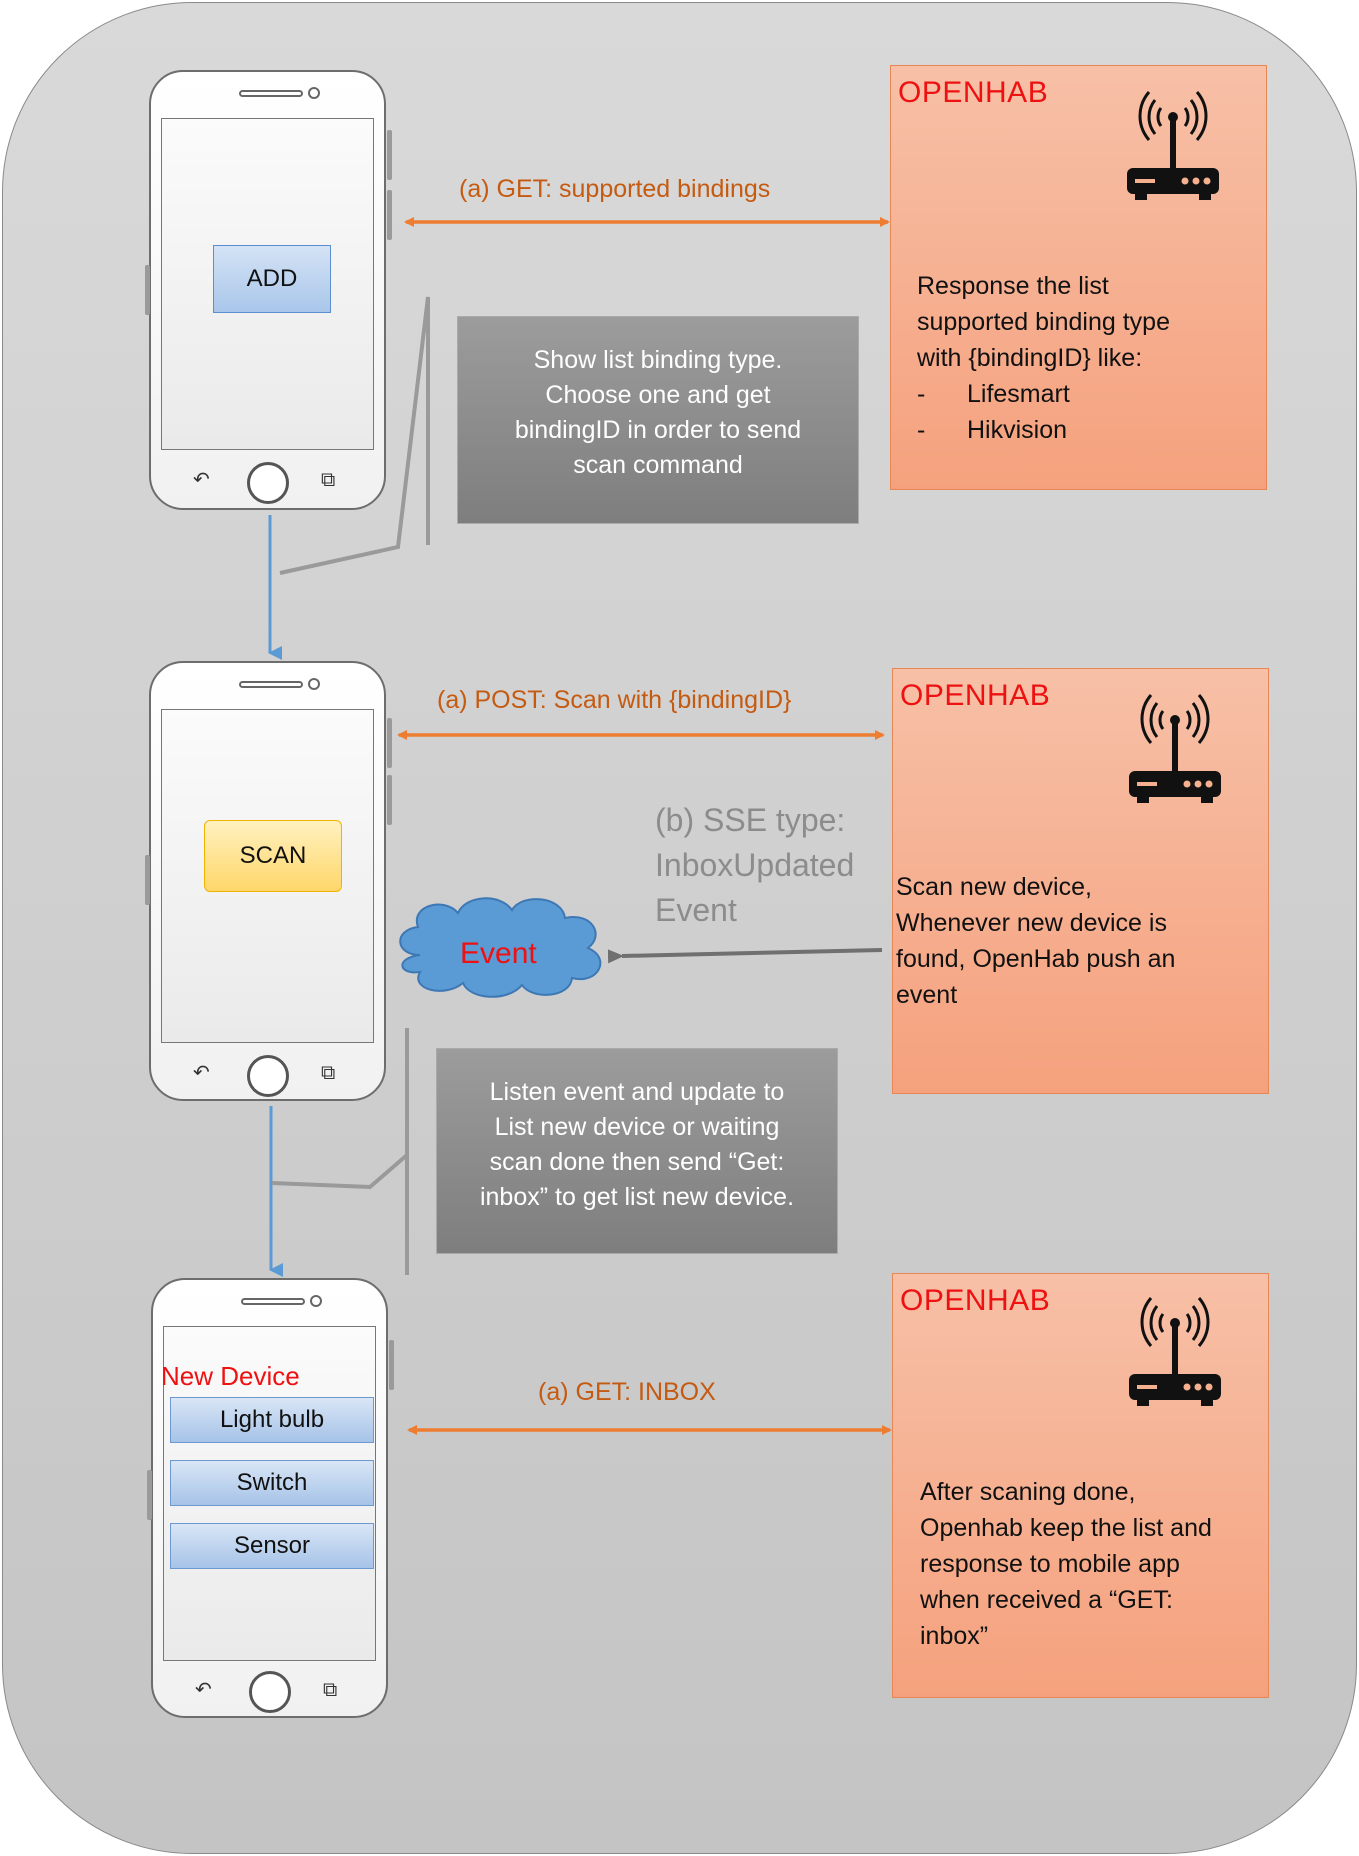 The height and width of the screenshot is (1856, 1359). I want to click on binding-list-item: - Hikvision, so click(1043, 430).